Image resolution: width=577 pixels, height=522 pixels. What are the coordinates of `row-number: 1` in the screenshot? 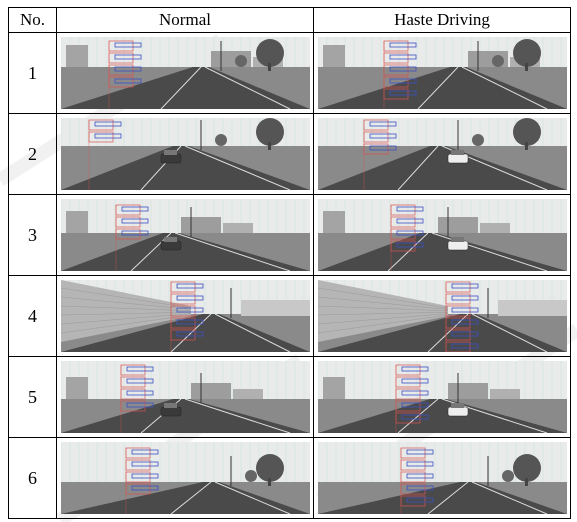 It's located at (32, 73).